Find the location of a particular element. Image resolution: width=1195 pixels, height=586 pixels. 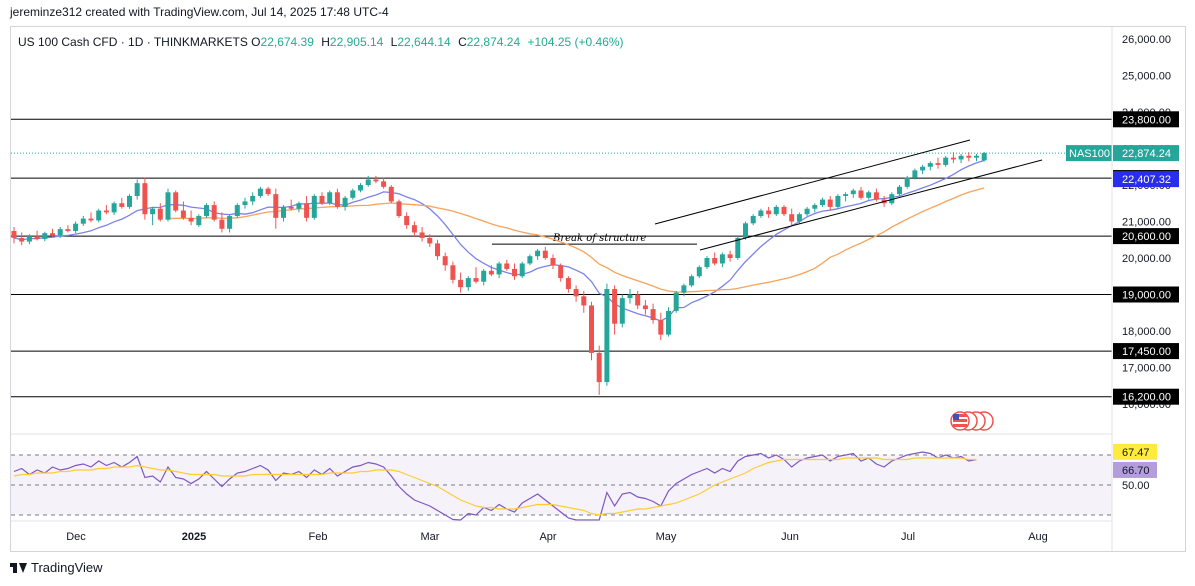

rsi-band is located at coordinates (561, 485).